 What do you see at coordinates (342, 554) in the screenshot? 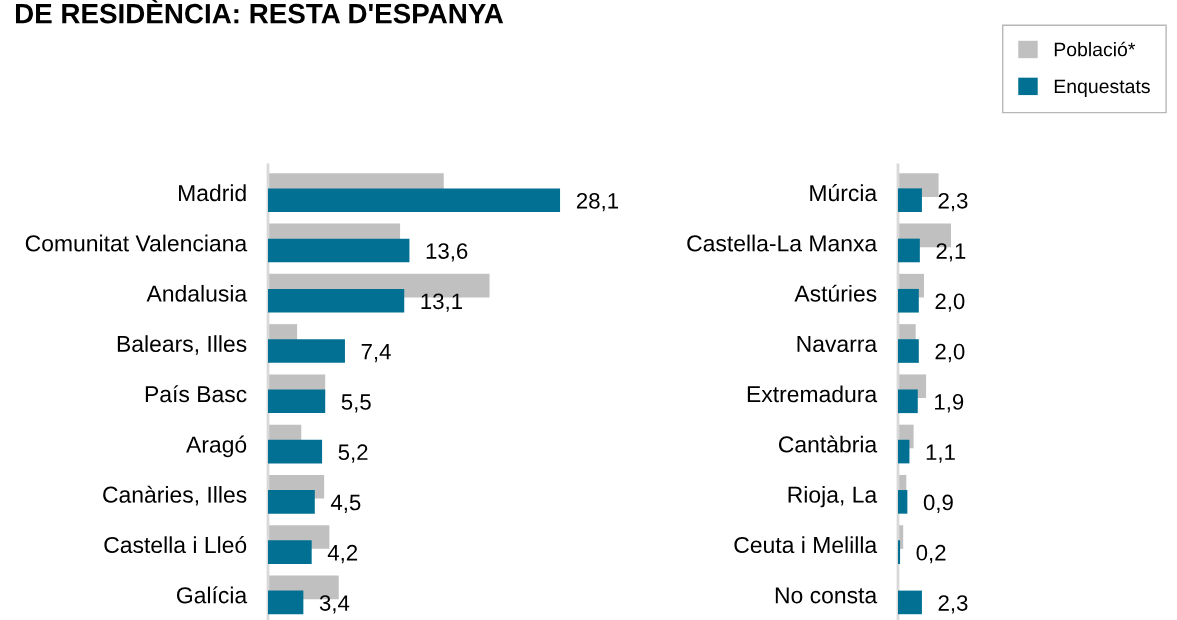
I see `data-label: 4,2` at bounding box center [342, 554].